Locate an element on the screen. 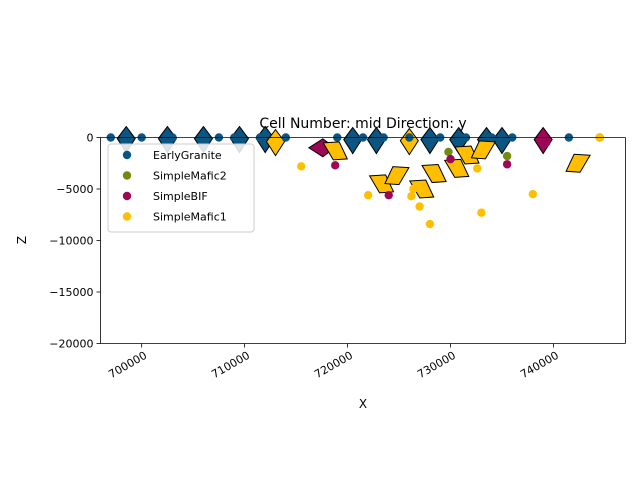  legend-label: SimpleMafic2 is located at coordinates (190, 176).